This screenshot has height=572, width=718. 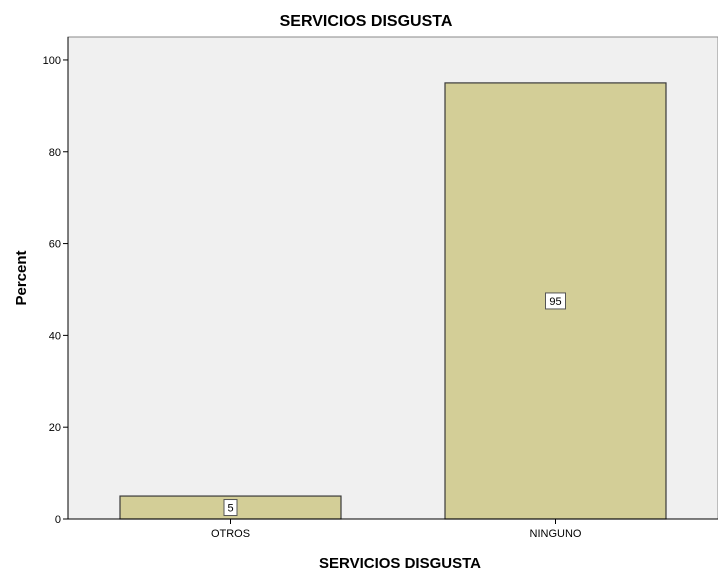 I want to click on x-tick-label: NINGUNO, so click(x=556, y=534).